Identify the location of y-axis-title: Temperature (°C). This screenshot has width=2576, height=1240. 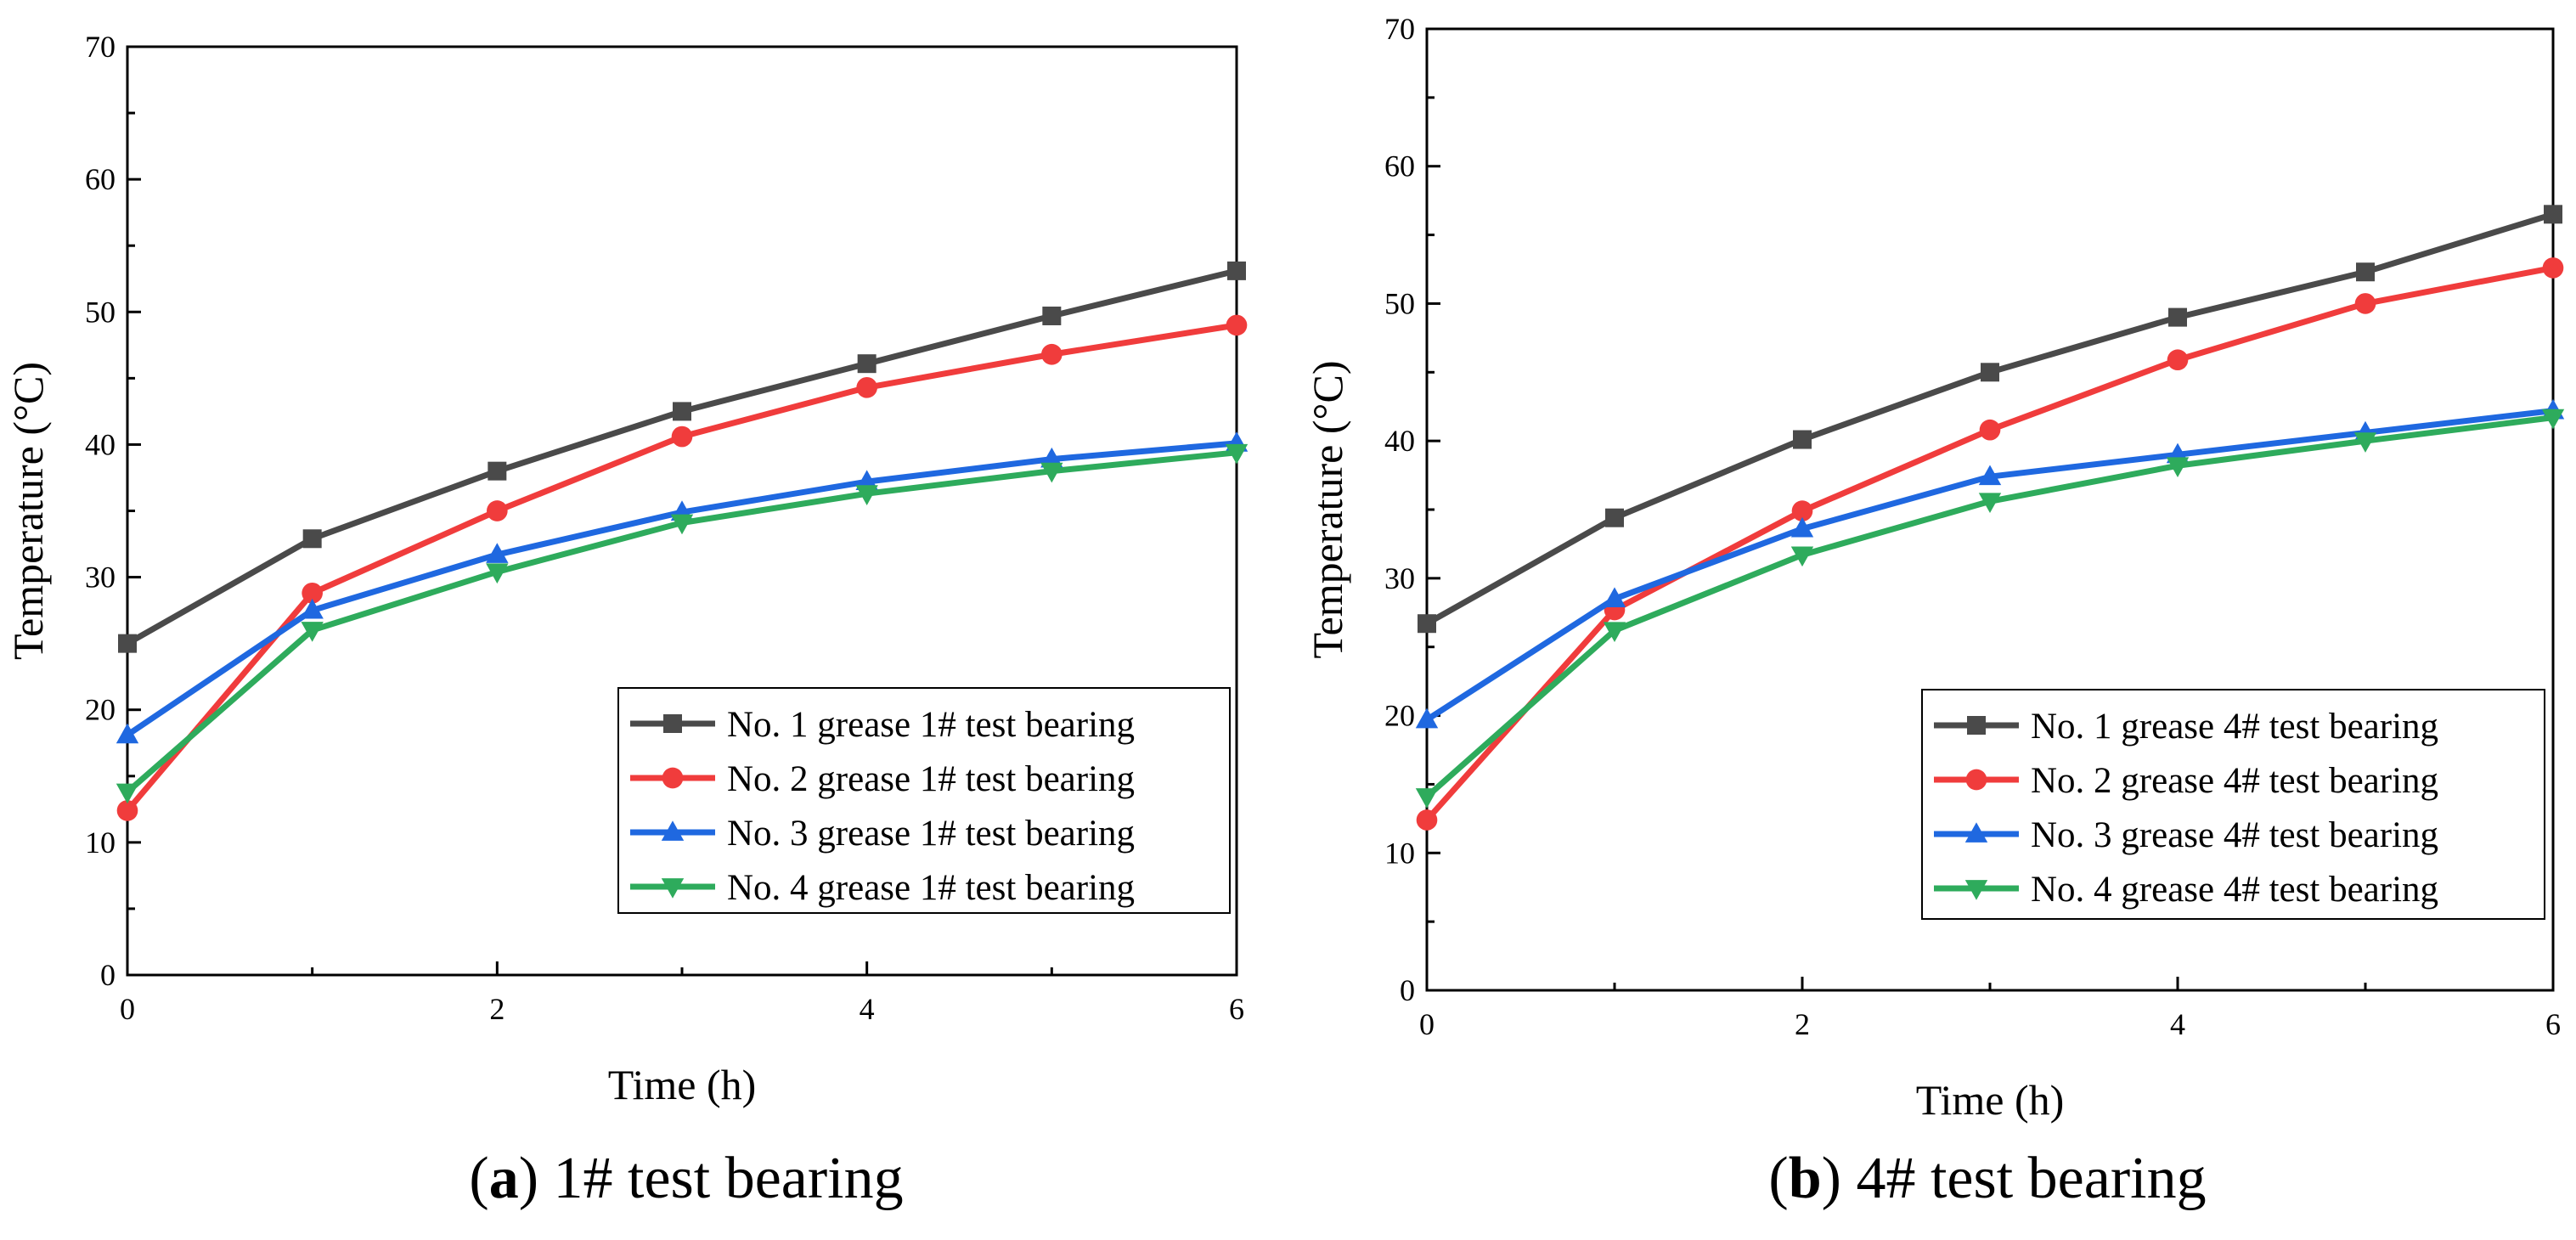
(1327, 509).